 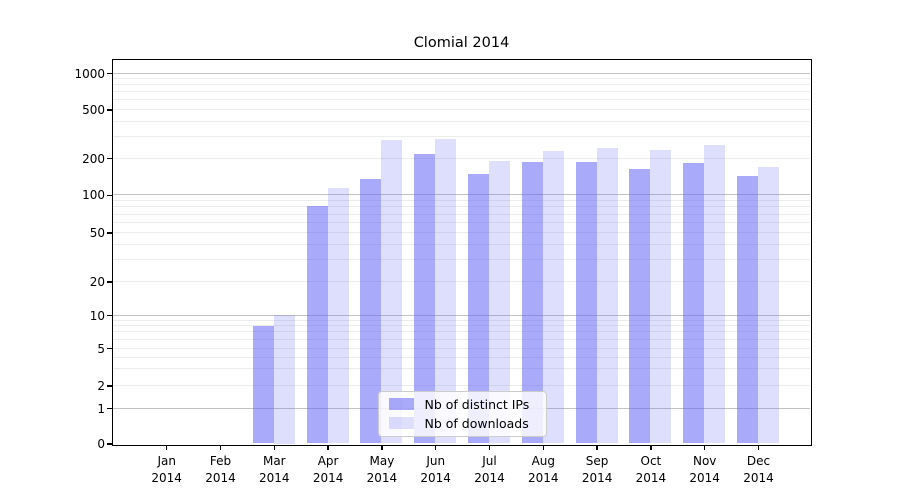 What do you see at coordinates (553, 297) in the screenshot?
I see `bar-nb-of-downloads-aug` at bounding box center [553, 297].